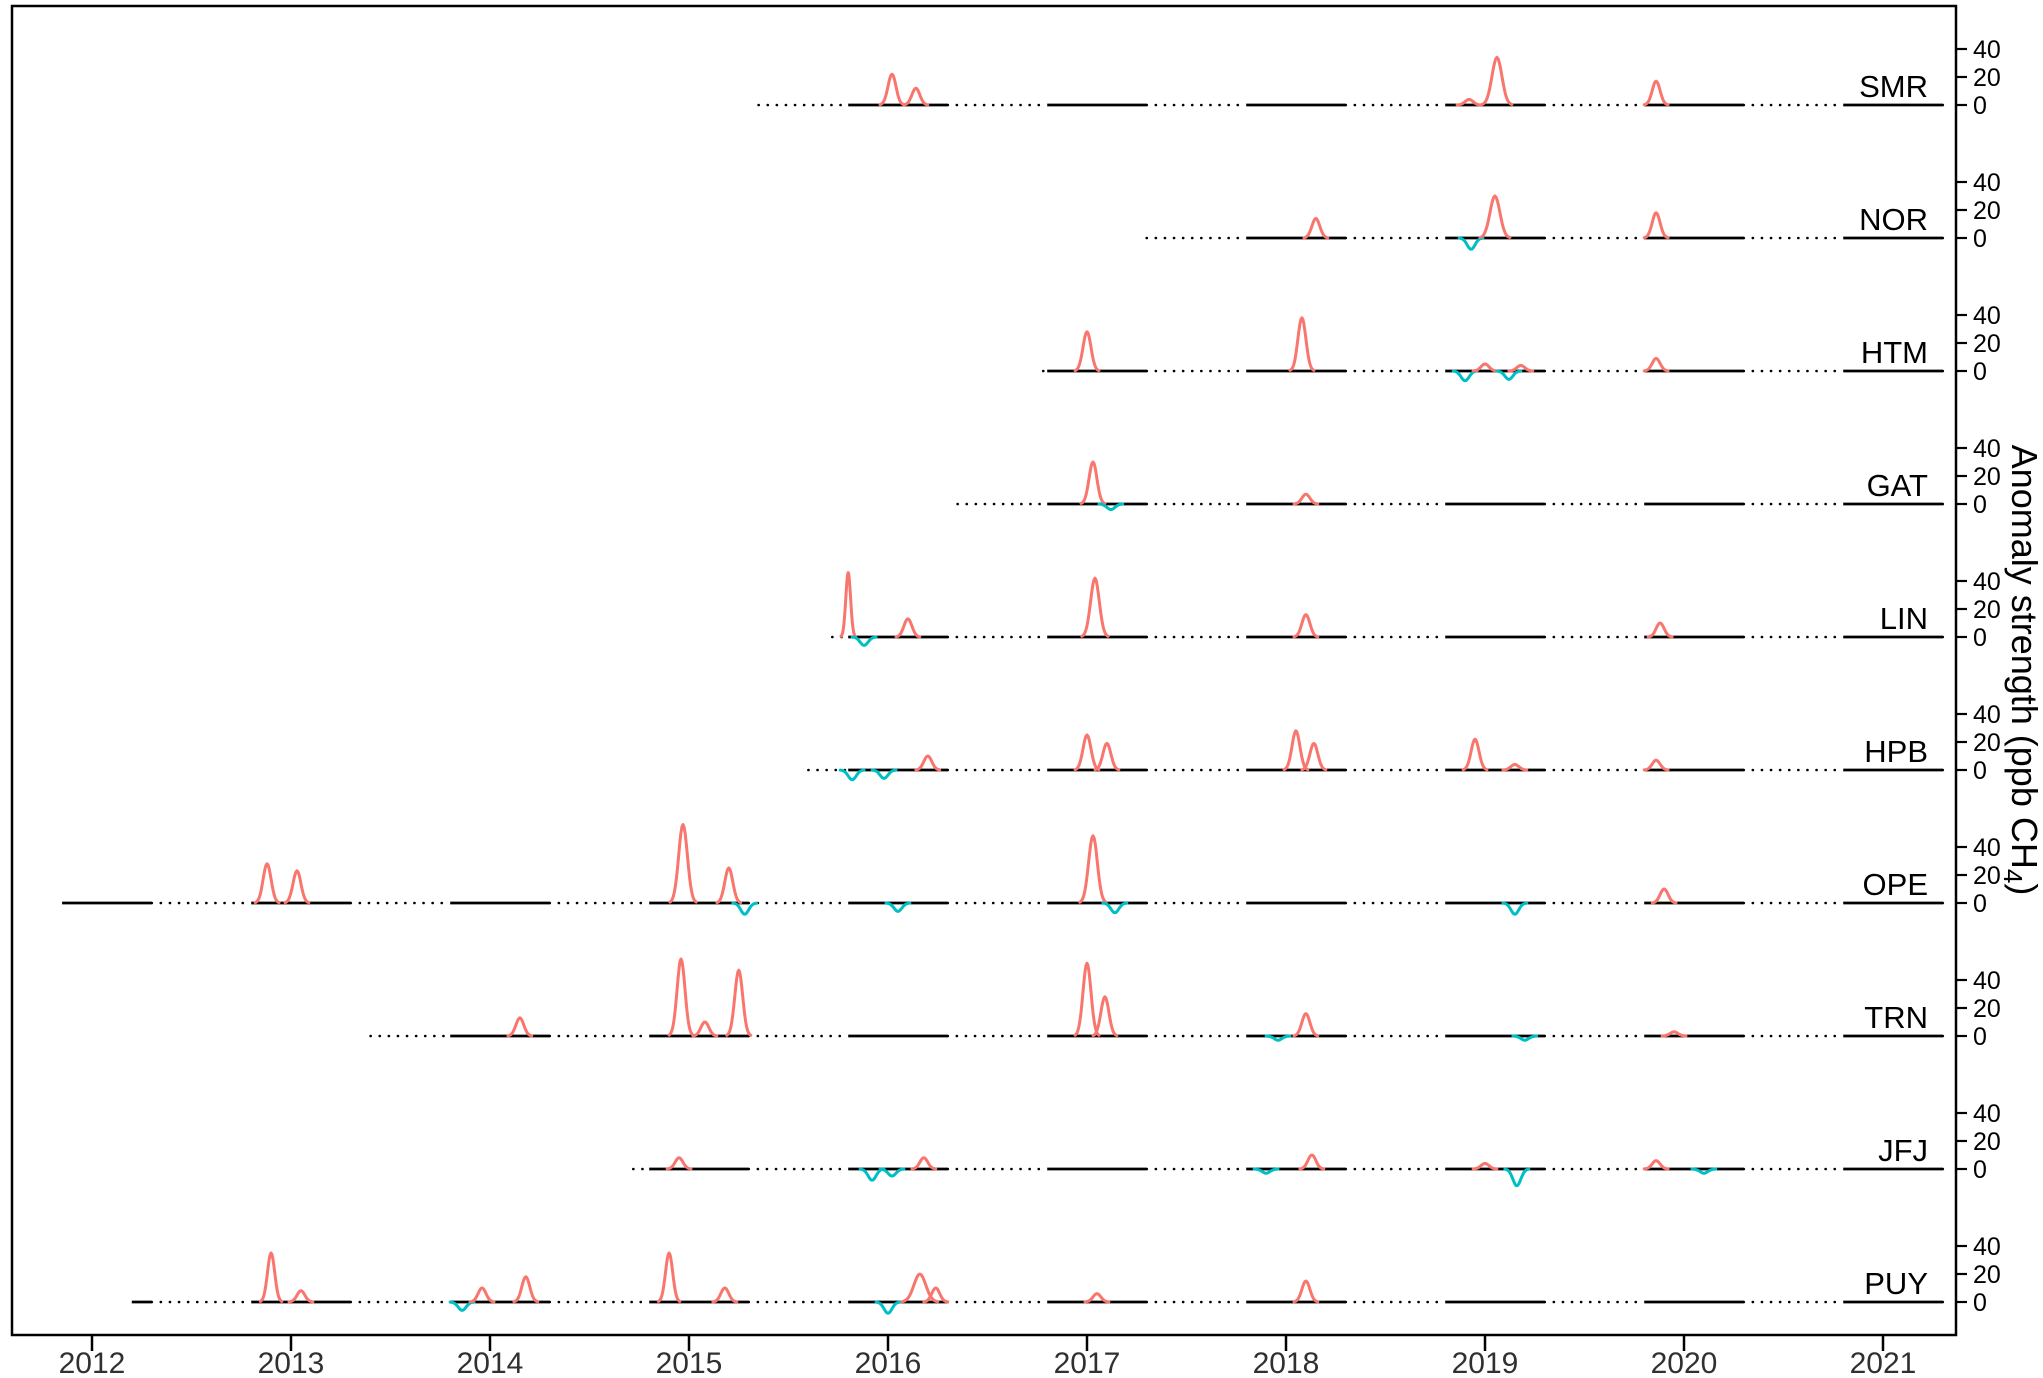  Describe the element at coordinates (1904, 618) in the screenshot. I see `station-label: LIN` at that location.